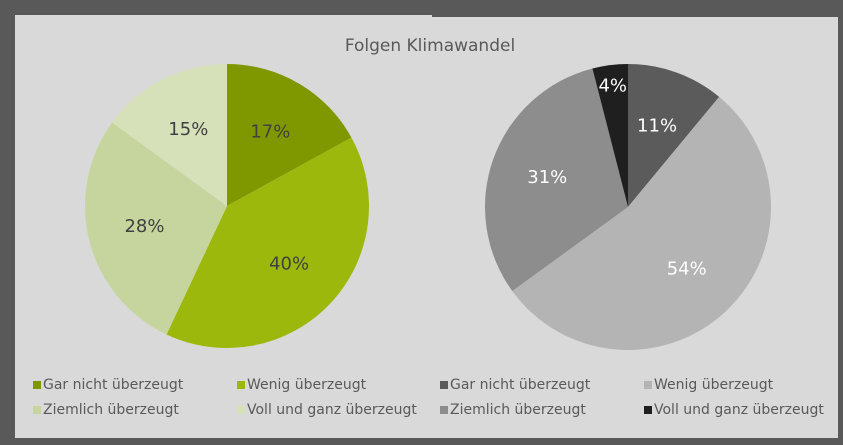 This screenshot has width=843, height=445. I want to click on chart-title: Folgen Klimawandel, so click(430, 46).